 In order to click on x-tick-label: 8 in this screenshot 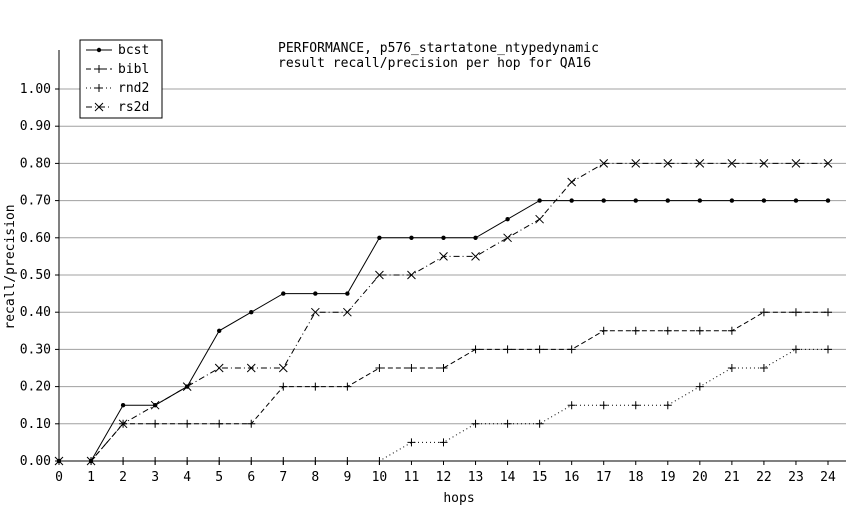, I will do `click(315, 477)`.